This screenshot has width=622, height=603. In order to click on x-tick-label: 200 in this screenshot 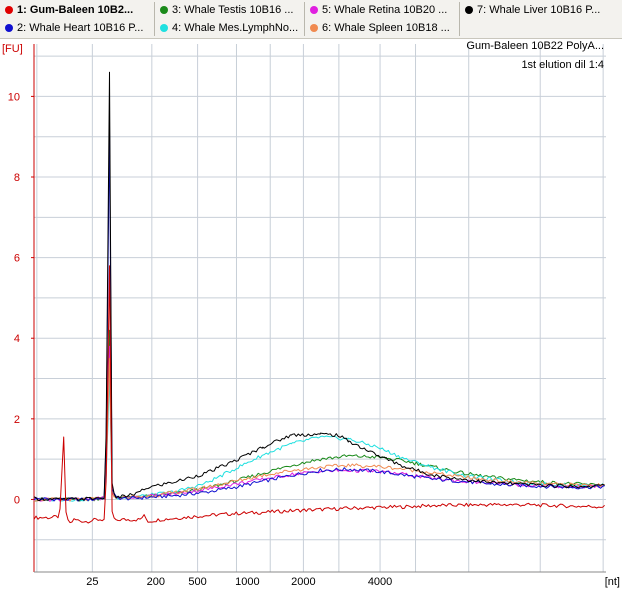, I will do `click(156, 582)`.